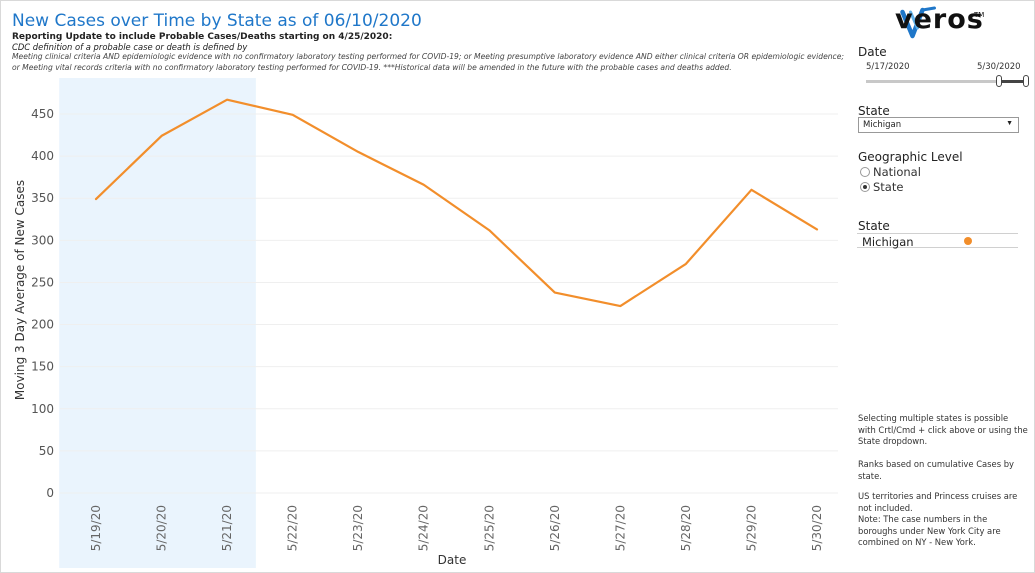 This screenshot has height=573, width=1035. What do you see at coordinates (888, 242) in the screenshot?
I see `legend-item-label: Michigan` at bounding box center [888, 242].